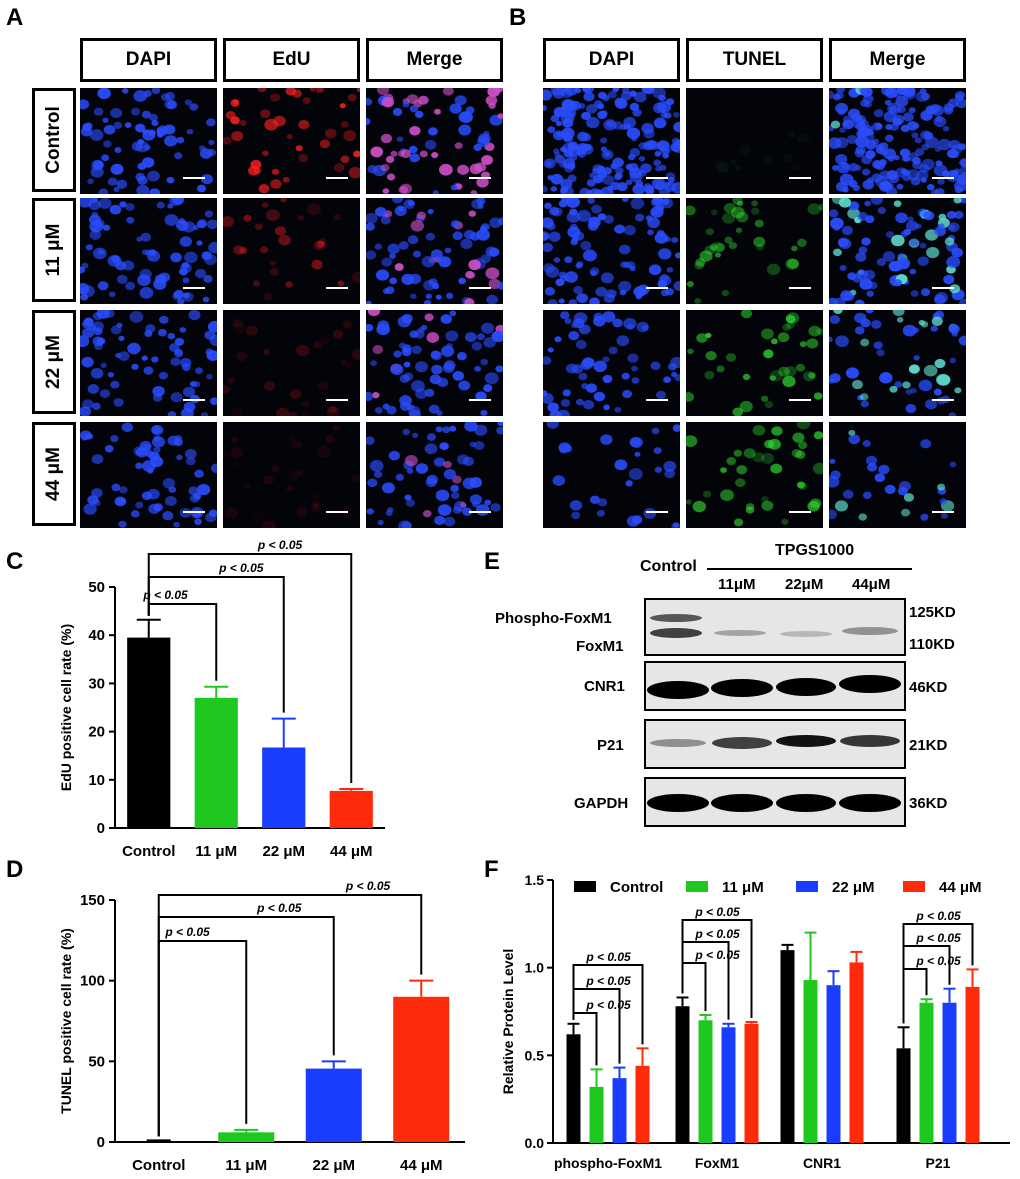 The height and width of the screenshot is (1179, 1020). Describe the element at coordinates (508, 1022) in the screenshot. I see `y-axis-label: Relative Protein Level` at that location.